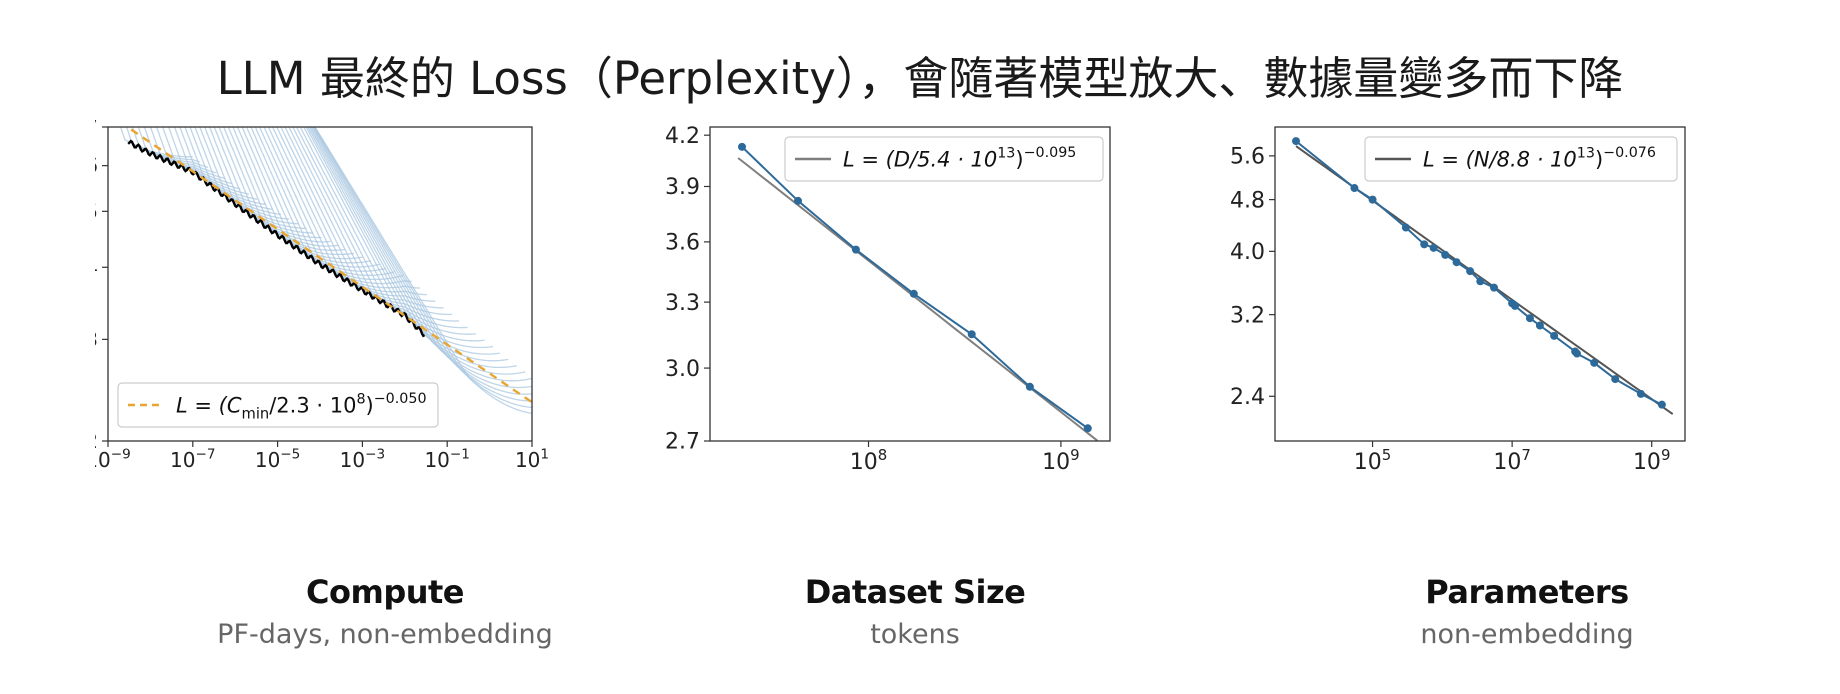 This screenshot has width=1840, height=694. What do you see at coordinates (682, 303) in the screenshot?
I see `dataset-y-tick-label: 3.3` at bounding box center [682, 303].